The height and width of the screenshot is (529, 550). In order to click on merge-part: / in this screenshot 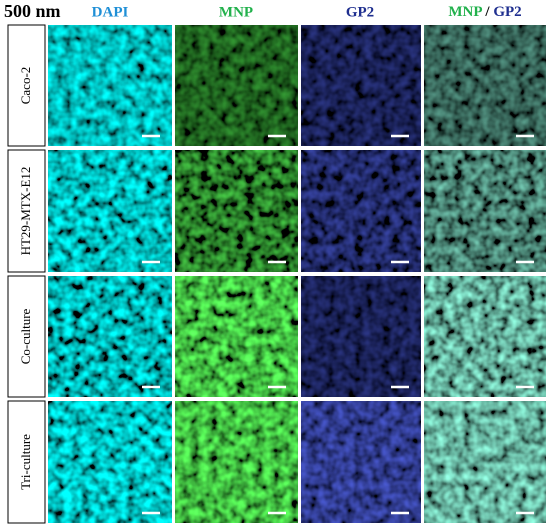, I will do `click(487, 12)`.